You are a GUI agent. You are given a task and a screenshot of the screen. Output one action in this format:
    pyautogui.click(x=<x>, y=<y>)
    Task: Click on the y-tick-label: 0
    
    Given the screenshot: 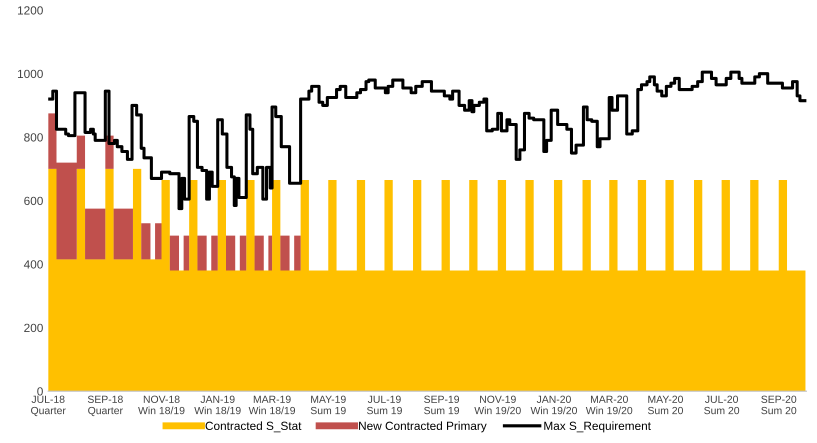 What is the action you would take?
    pyautogui.click(x=40, y=391)
    